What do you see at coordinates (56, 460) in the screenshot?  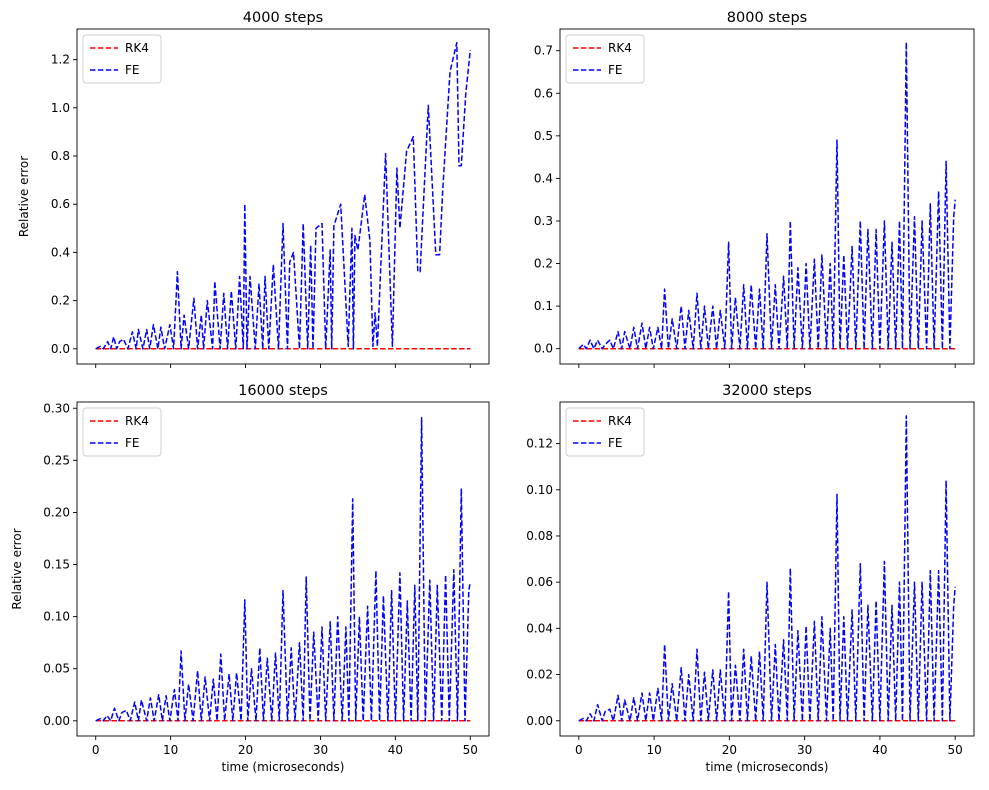 I see `y-tick-label: 0.25` at bounding box center [56, 460].